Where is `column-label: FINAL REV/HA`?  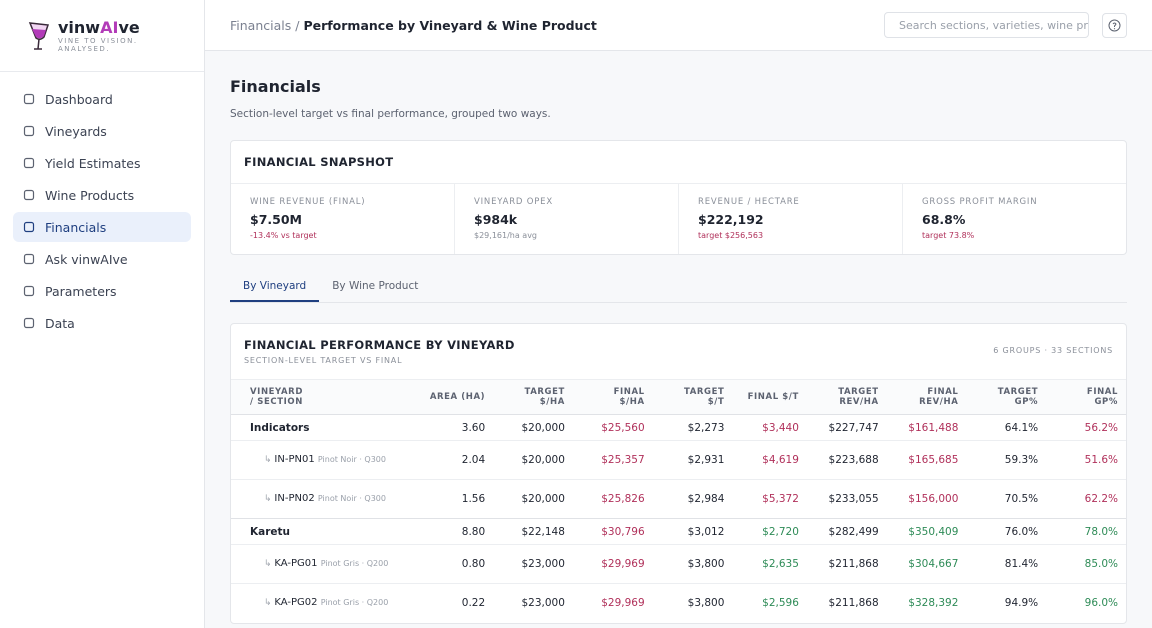
column-label: FINAL REV/HA is located at coordinates (939, 397).